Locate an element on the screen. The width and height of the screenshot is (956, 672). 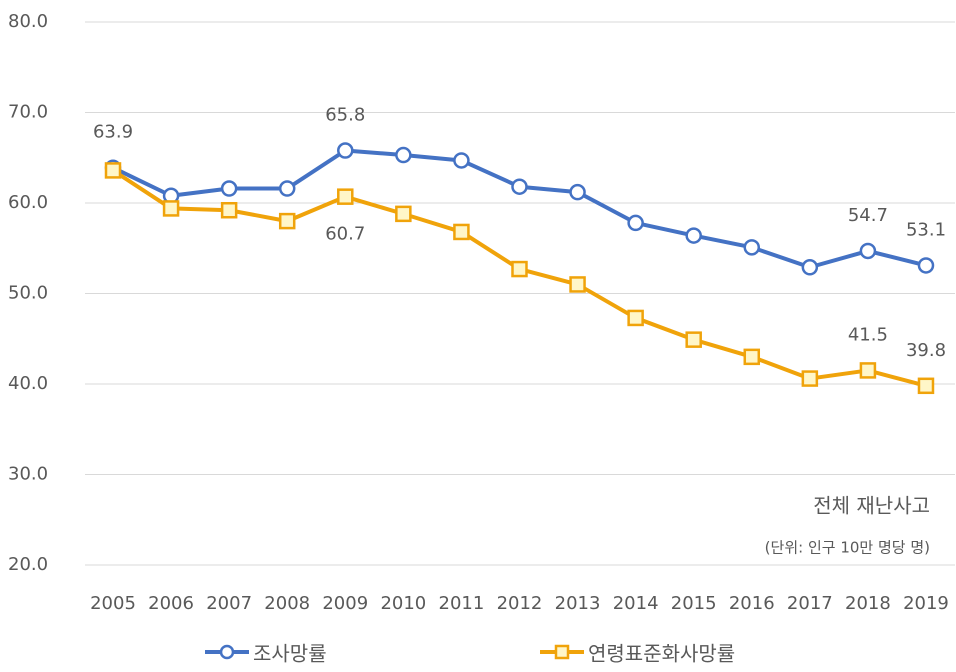
x-tick-label: 2007 is located at coordinates (229, 603).